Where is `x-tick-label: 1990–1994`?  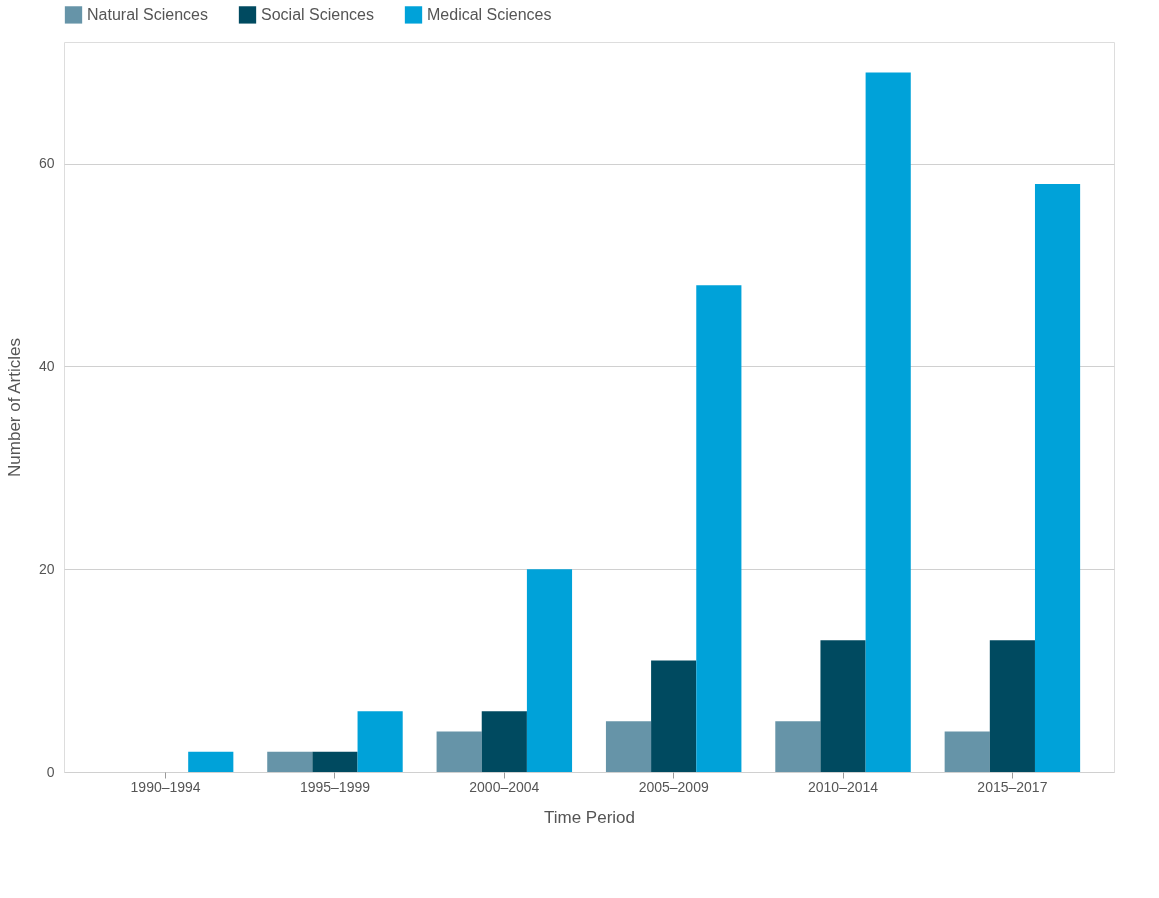
x-tick-label: 1990–1994 is located at coordinates (165, 786).